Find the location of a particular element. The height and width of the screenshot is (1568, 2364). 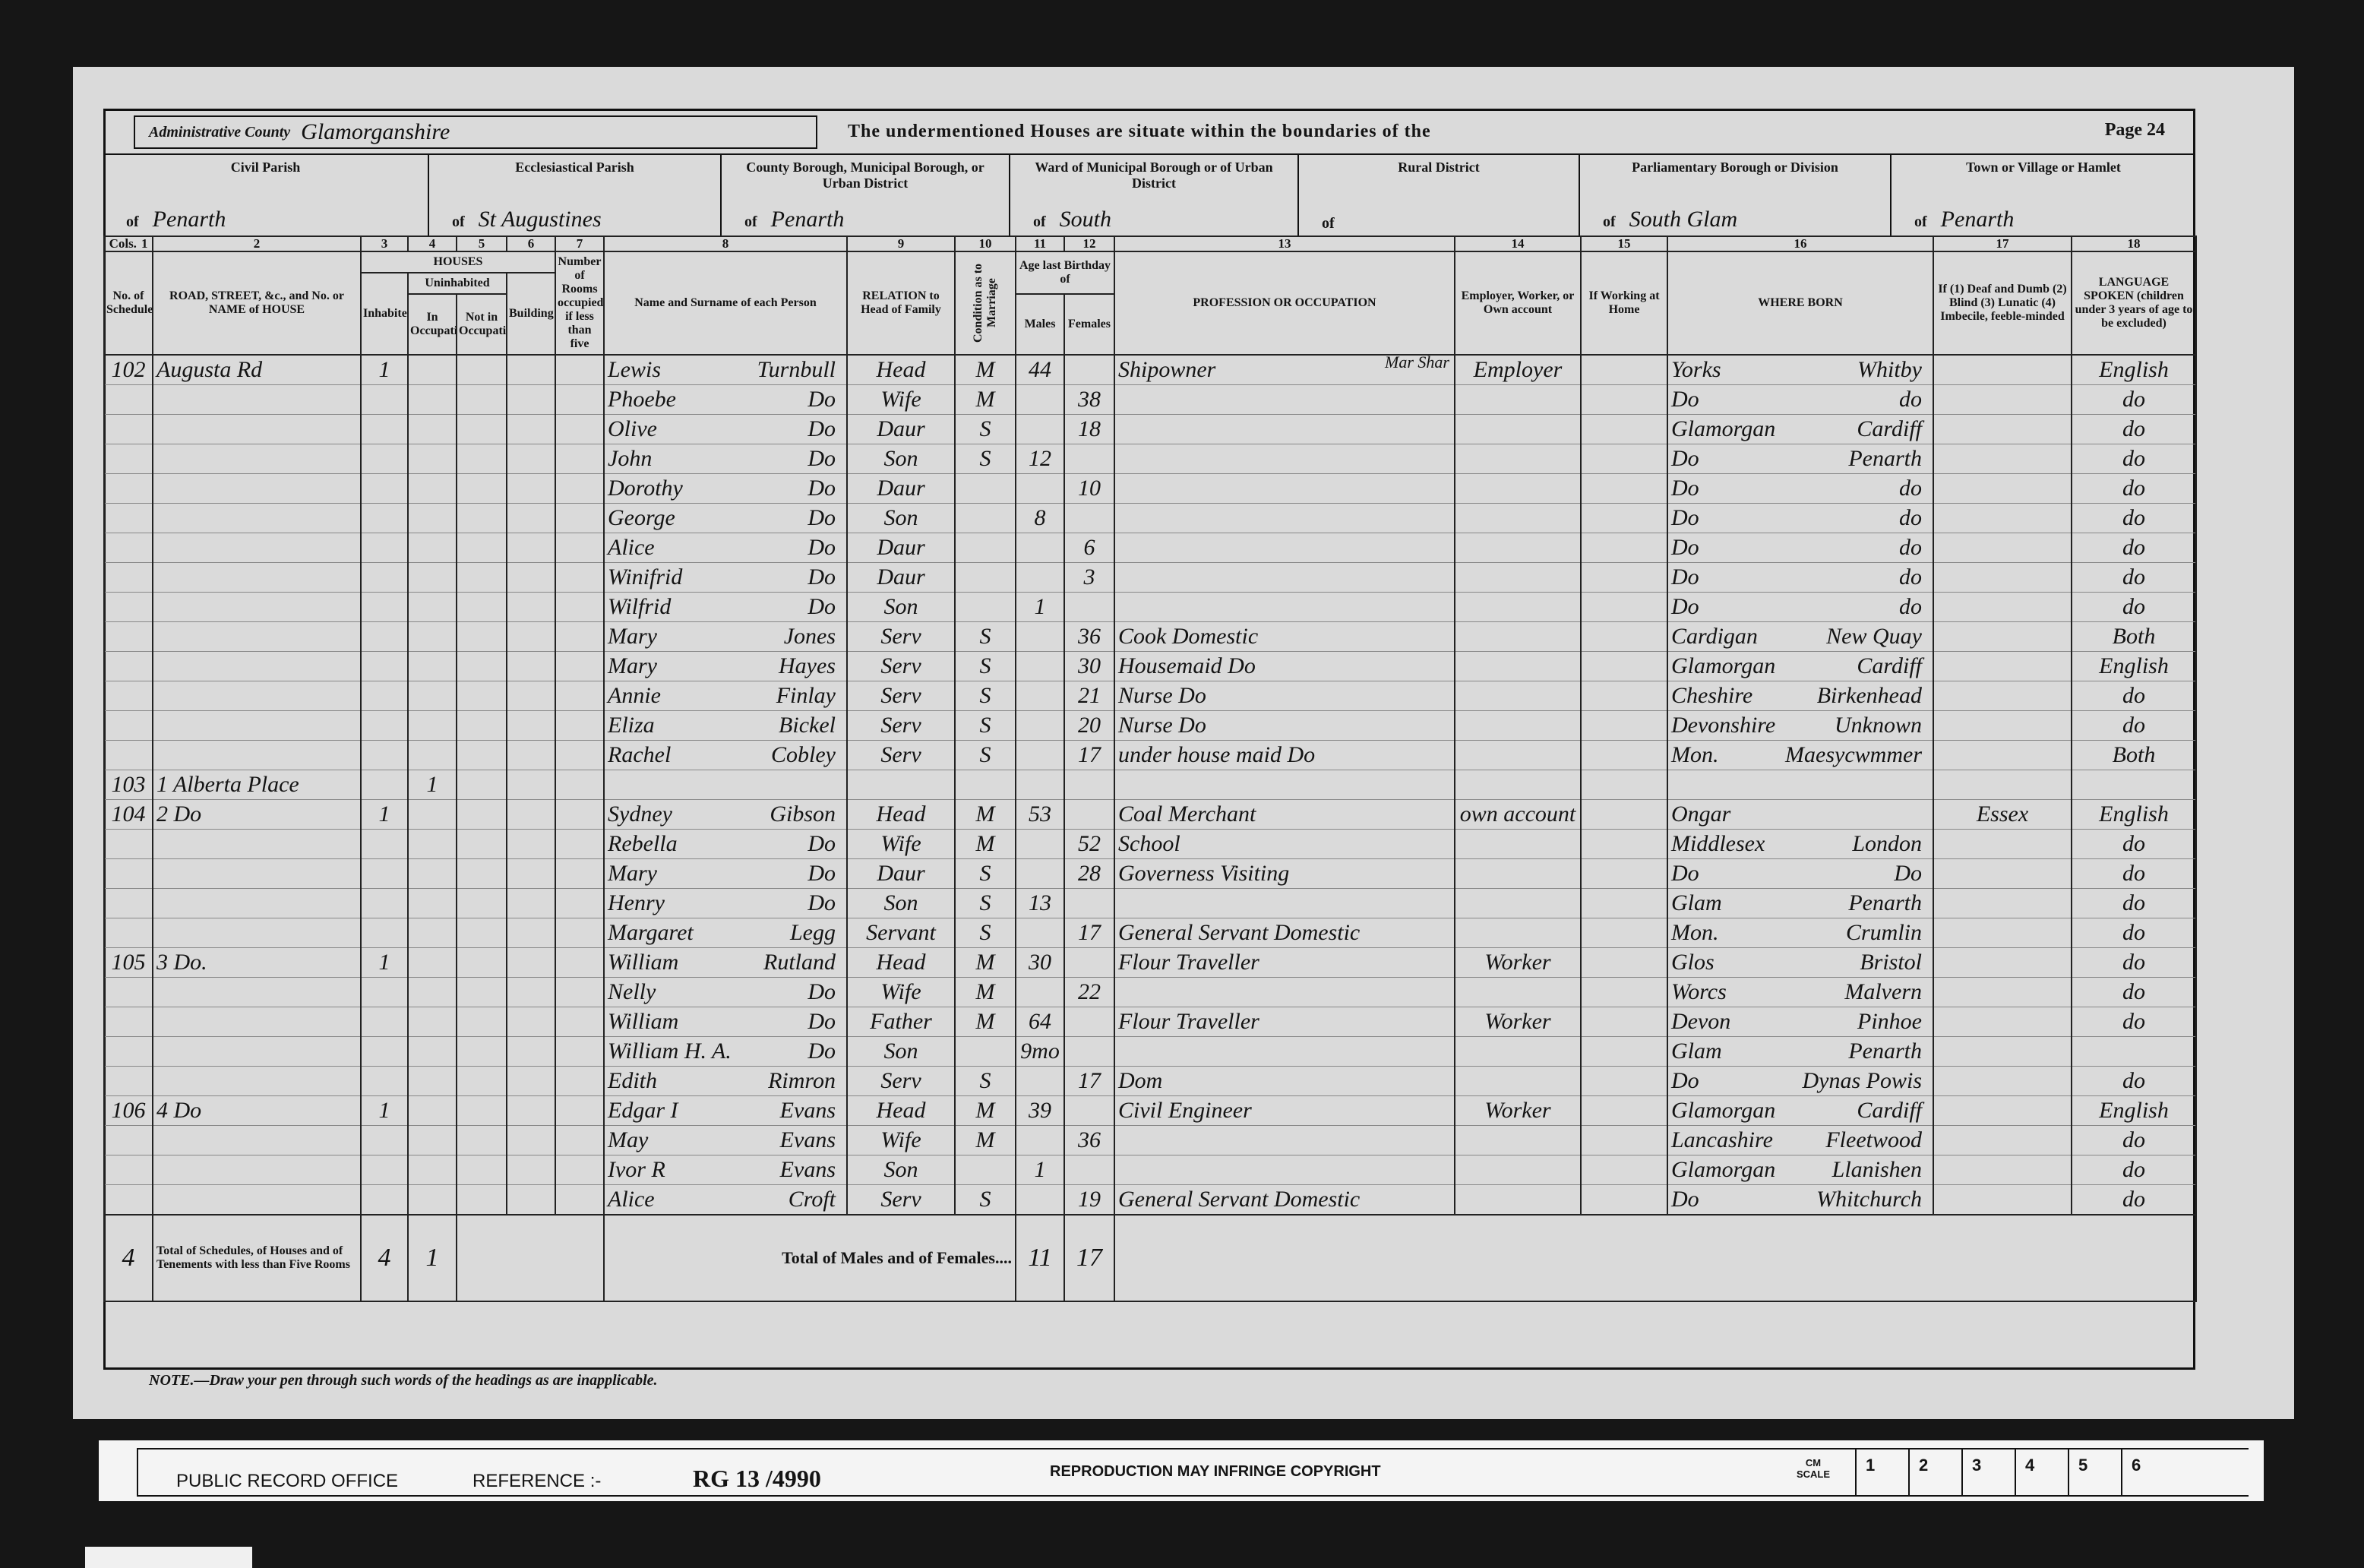

column-number-cell: 3 is located at coordinates (384, 244).